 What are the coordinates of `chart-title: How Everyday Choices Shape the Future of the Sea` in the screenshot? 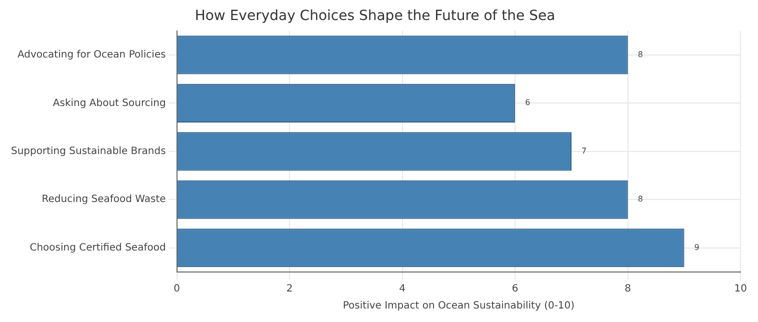 It's located at (375, 16).